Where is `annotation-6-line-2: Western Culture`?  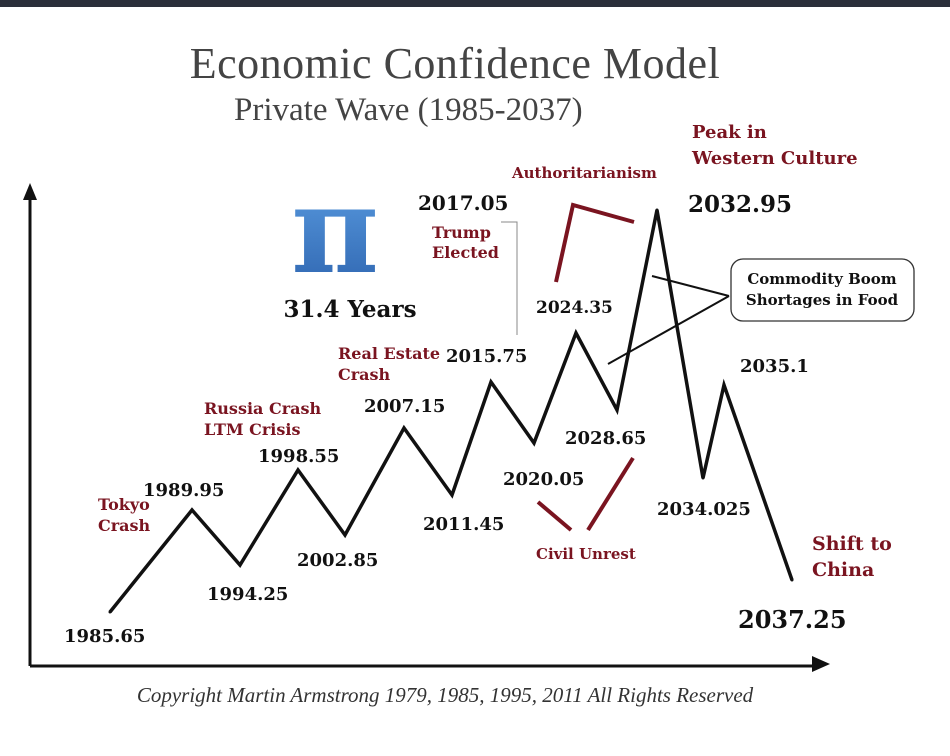 annotation-6-line-2: Western Culture is located at coordinates (774, 158).